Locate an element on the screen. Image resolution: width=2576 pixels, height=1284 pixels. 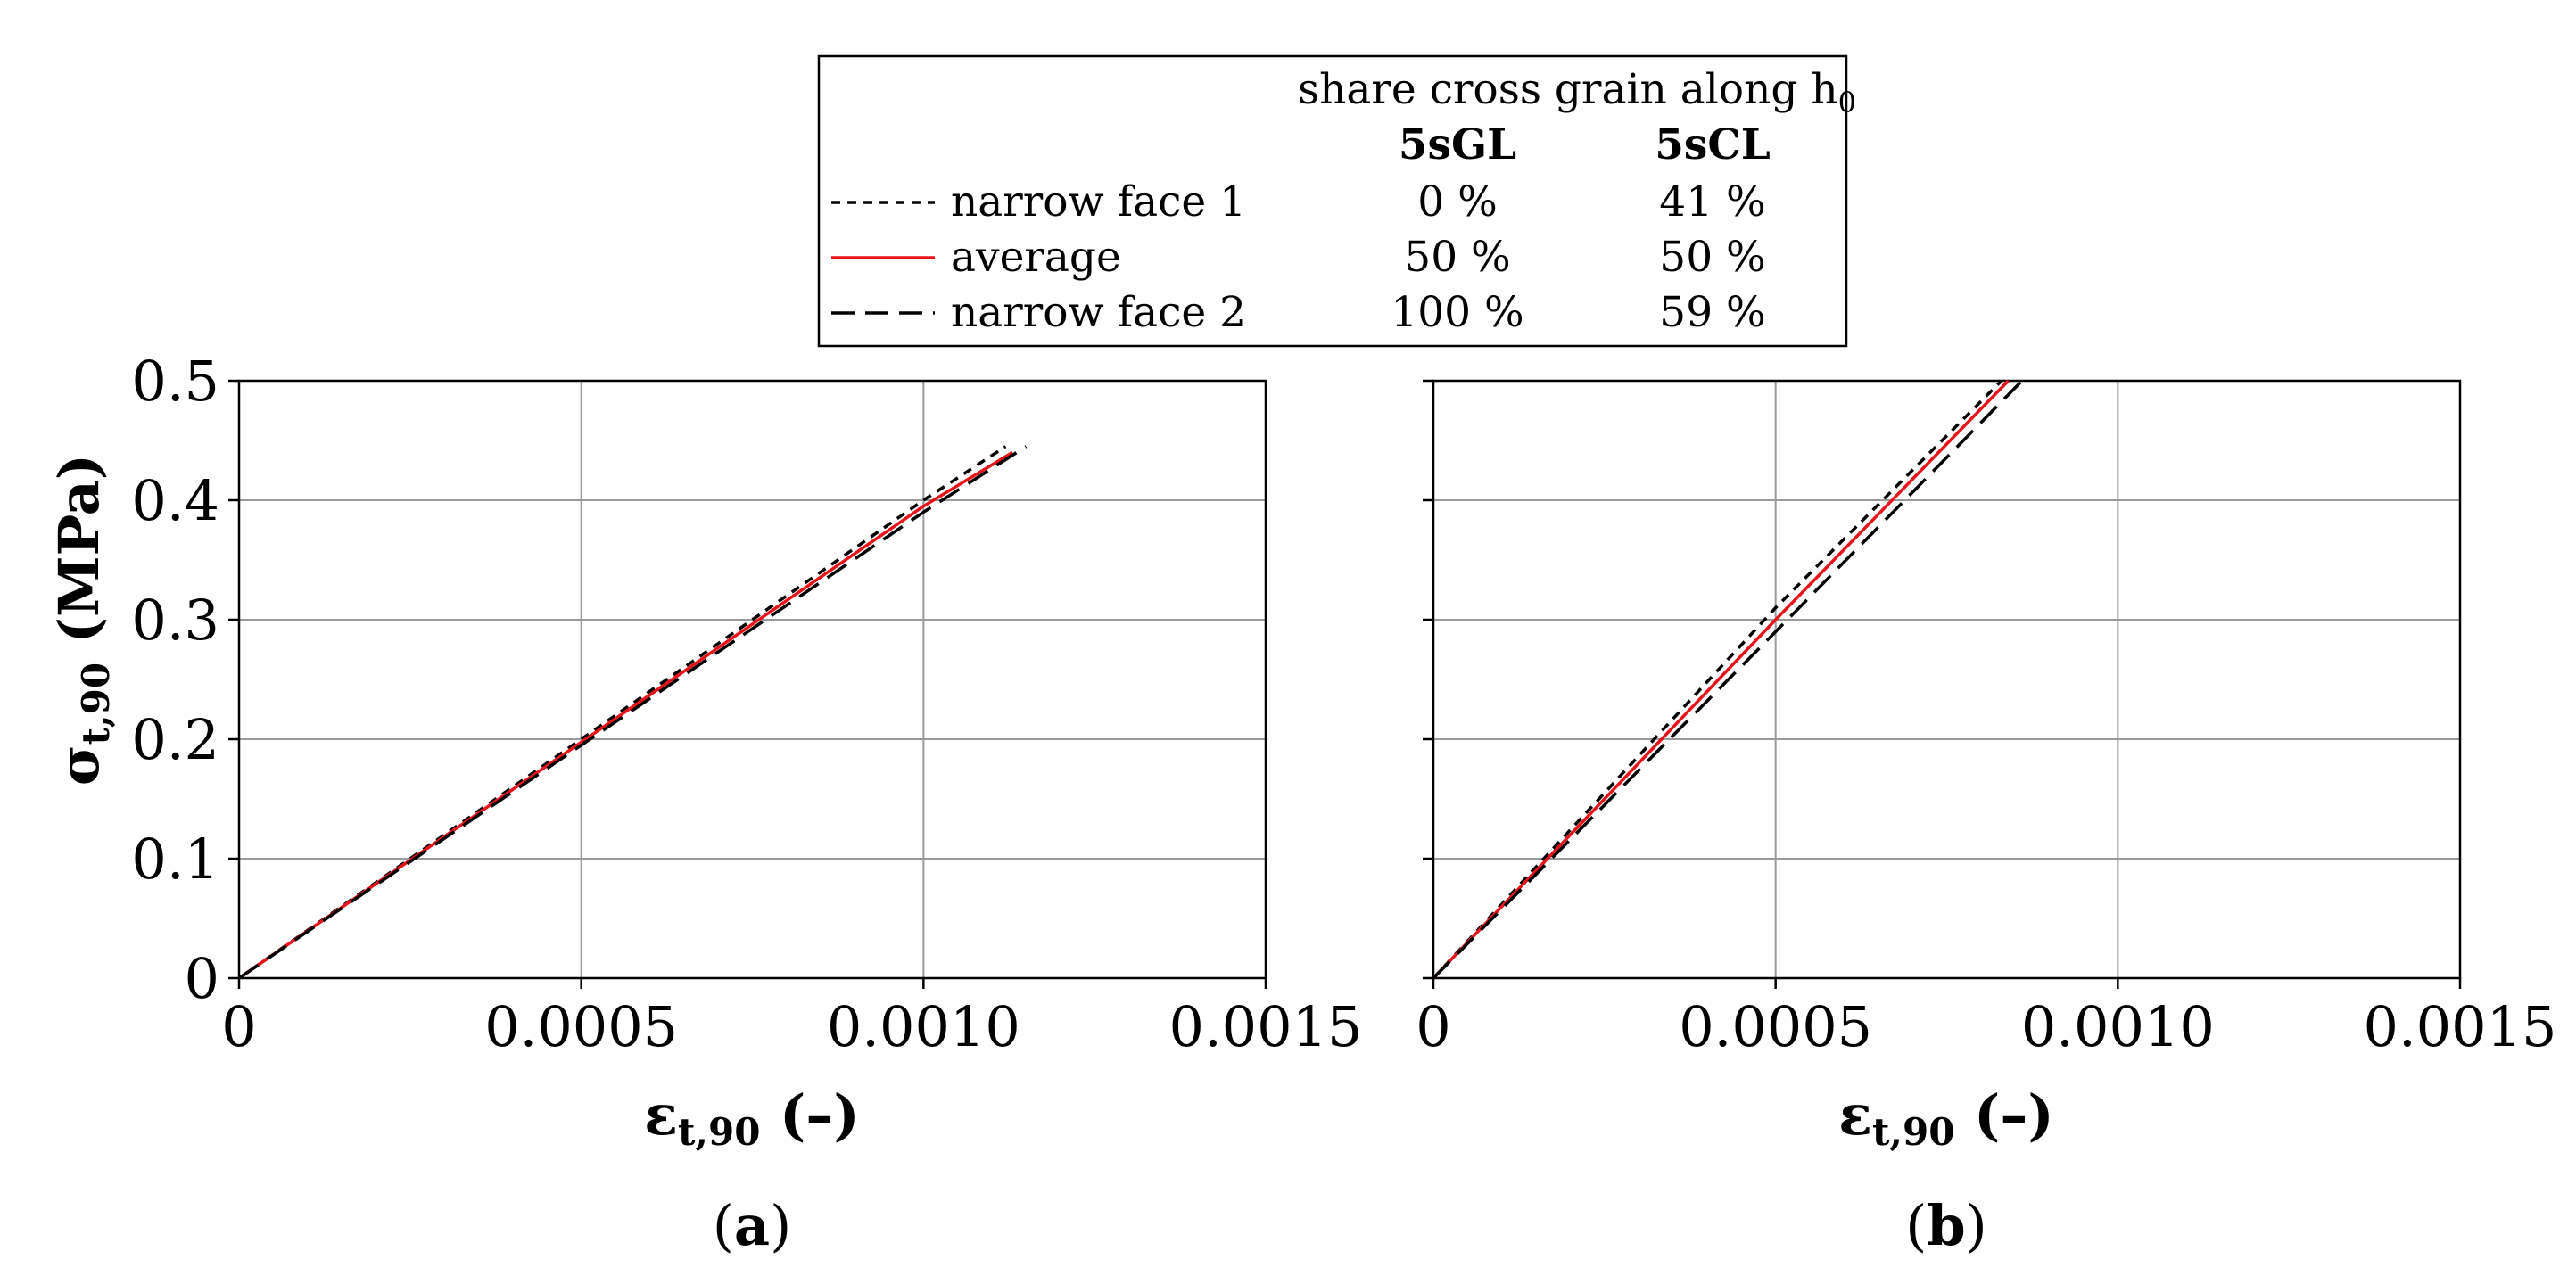
y-tick-label: 0.1 is located at coordinates (175, 859).